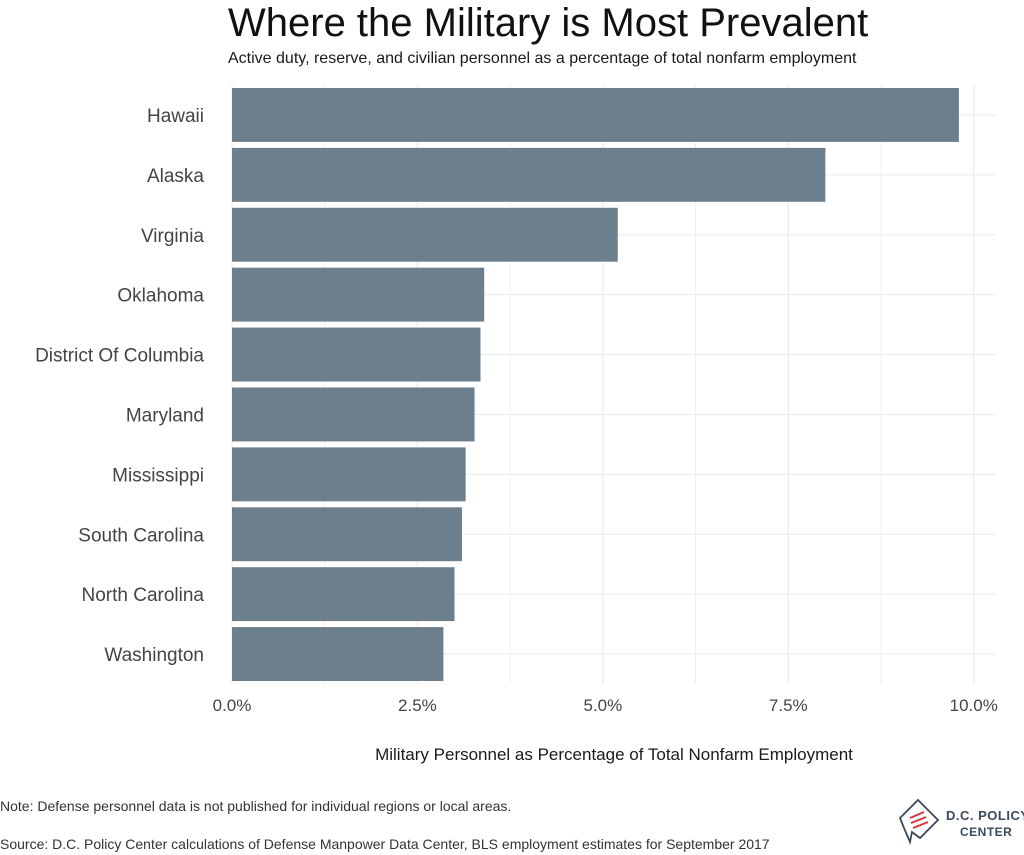 Image resolution: width=1024 pixels, height=855 pixels. I want to click on bar-district-of-columbia, so click(356, 354).